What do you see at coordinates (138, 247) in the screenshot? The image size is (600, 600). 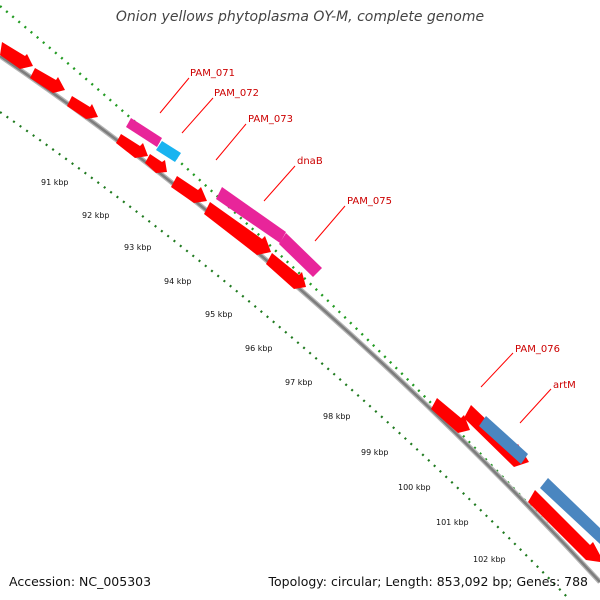 I see `scale-label: 93 kbp` at bounding box center [138, 247].